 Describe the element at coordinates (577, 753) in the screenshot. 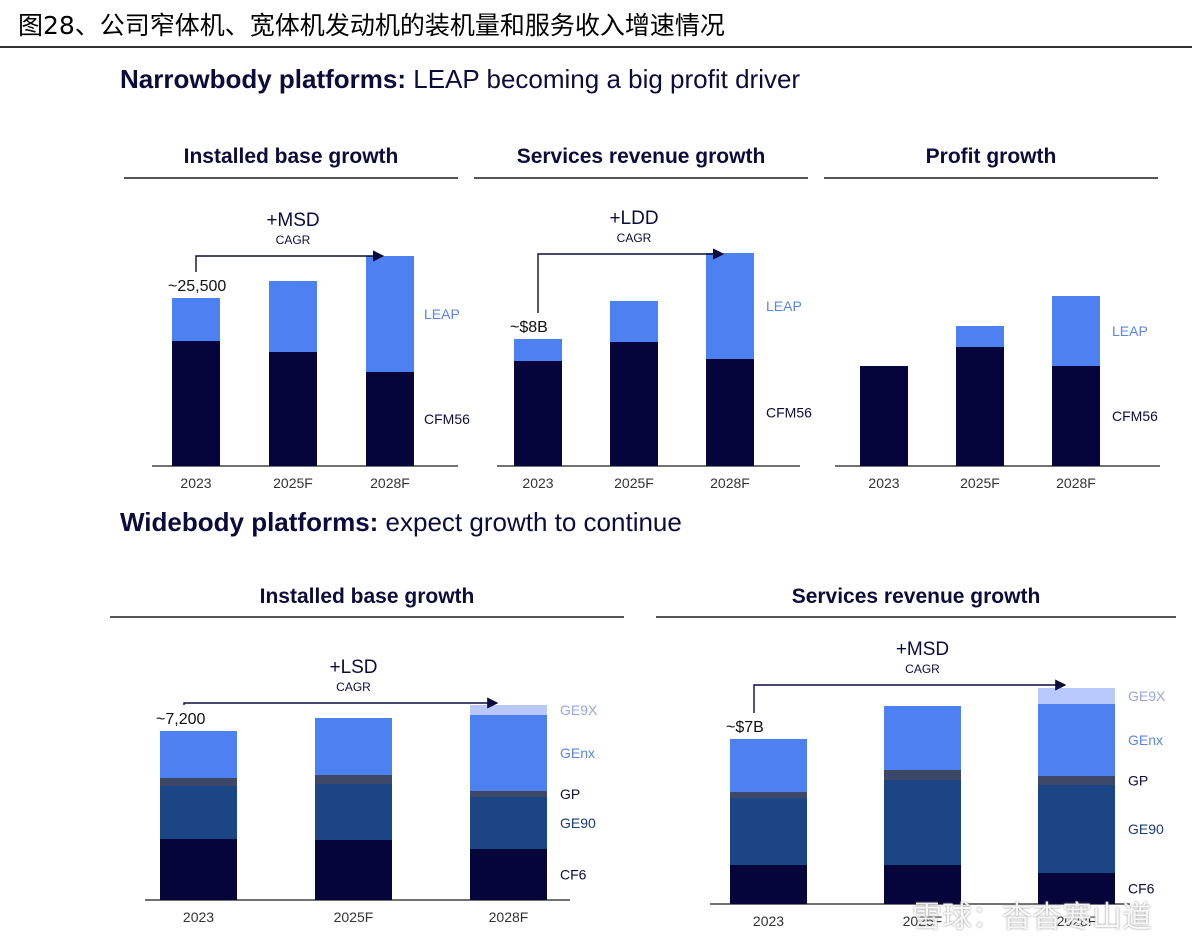

I see `legend-label-3-genx: GEnx` at that location.